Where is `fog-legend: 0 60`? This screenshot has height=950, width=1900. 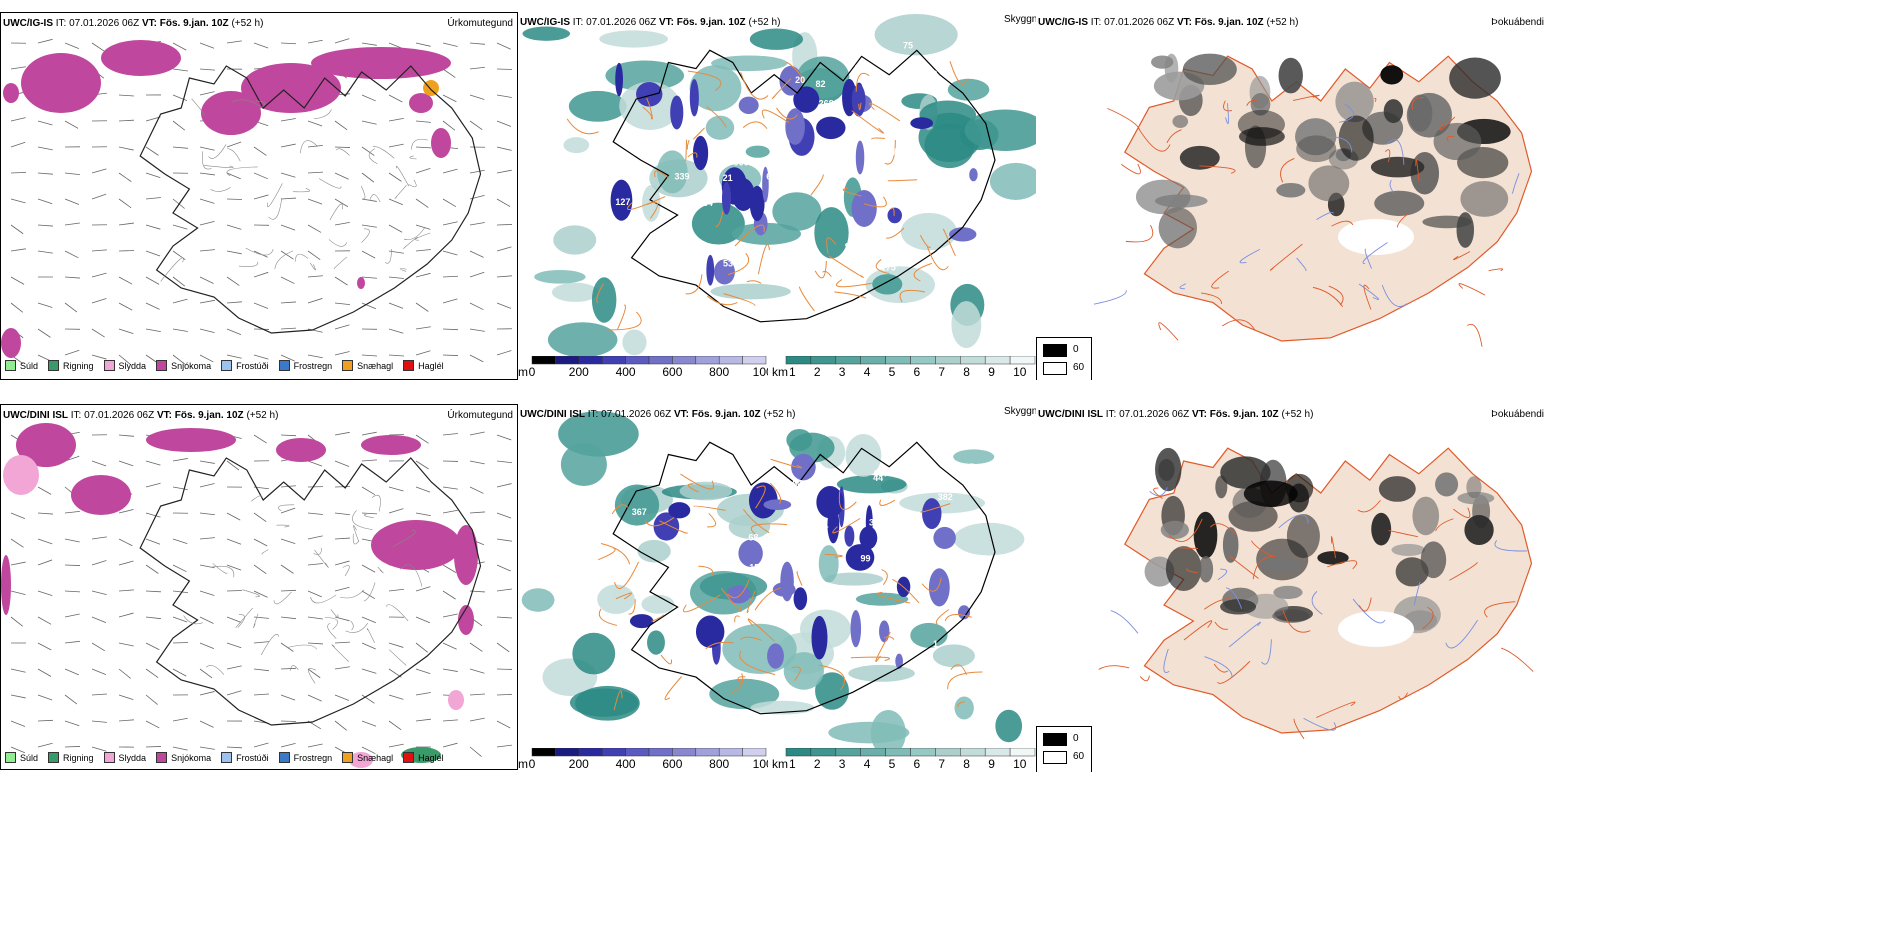 fog-legend: 0 60 is located at coordinates (1064, 358).